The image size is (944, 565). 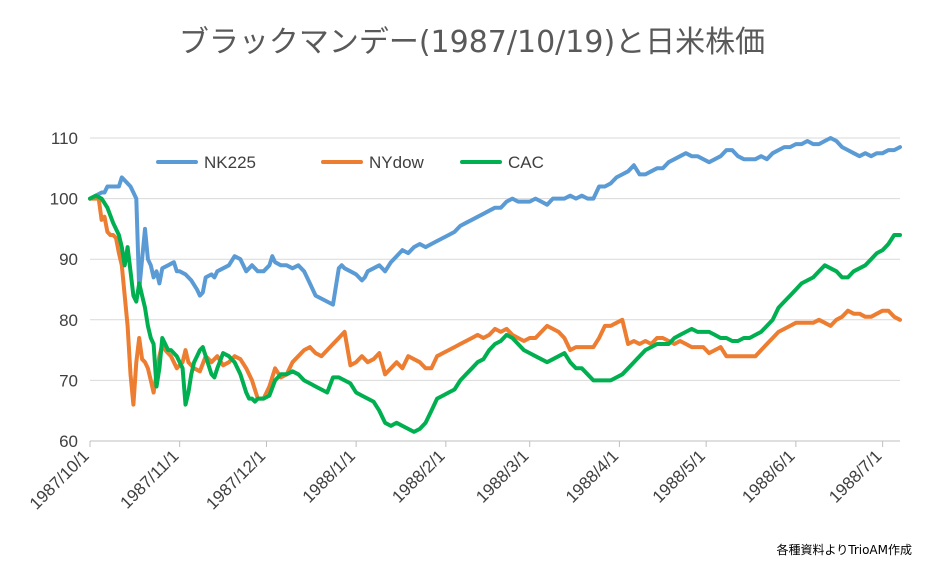 I want to click on x-tick-label: 1988/7/1, so click(x=855, y=476).